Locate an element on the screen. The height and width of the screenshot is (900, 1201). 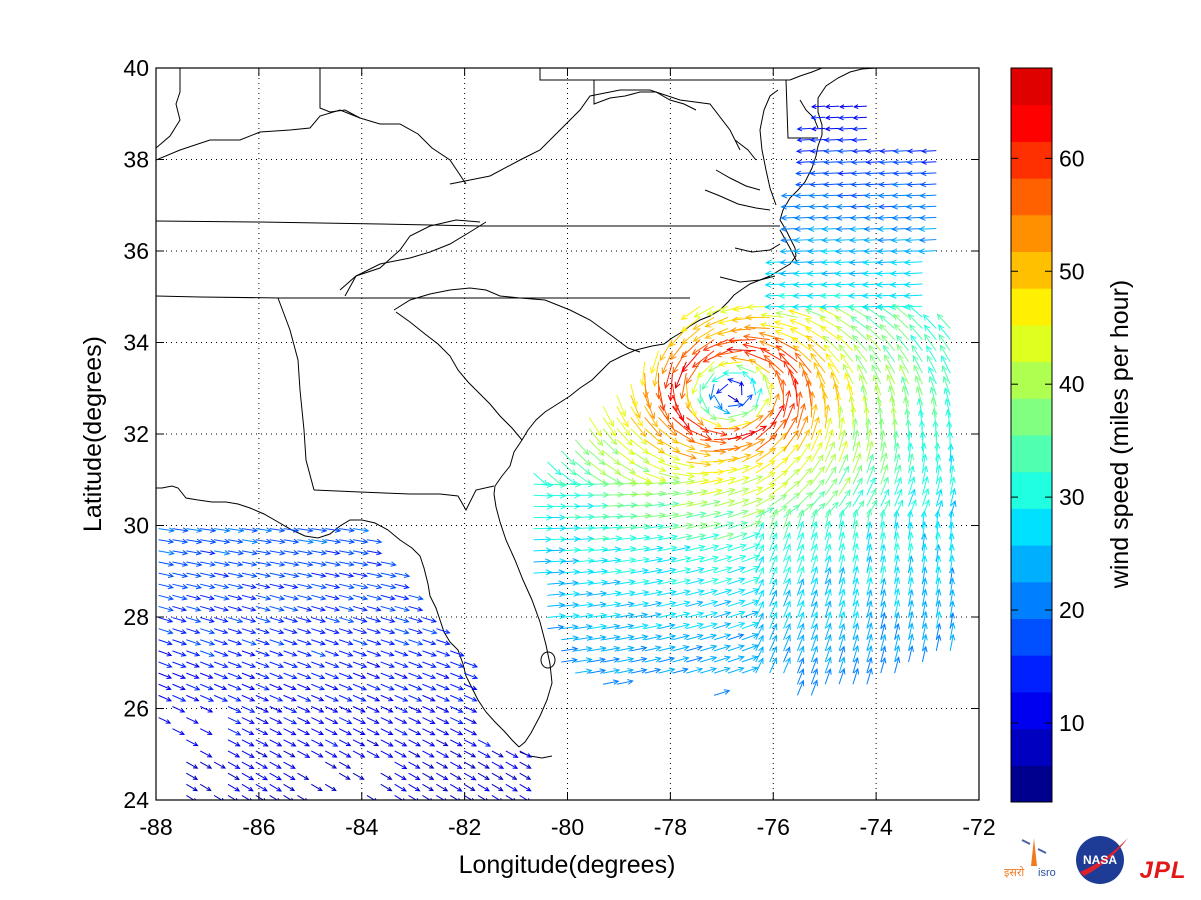
jpl-text: JPL is located at coordinates (1162, 869).